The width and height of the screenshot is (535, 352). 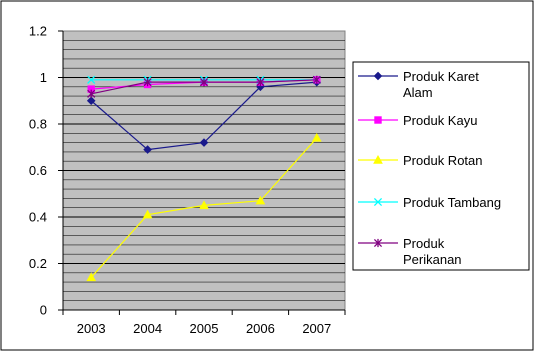 I want to click on legend-entry: Produk Tambang, so click(x=429, y=202).